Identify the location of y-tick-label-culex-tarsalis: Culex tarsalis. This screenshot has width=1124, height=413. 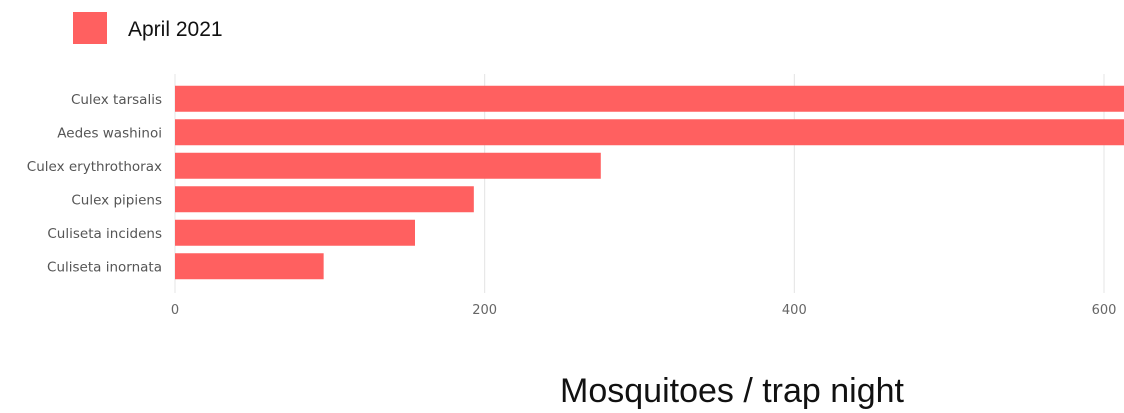
(116, 100).